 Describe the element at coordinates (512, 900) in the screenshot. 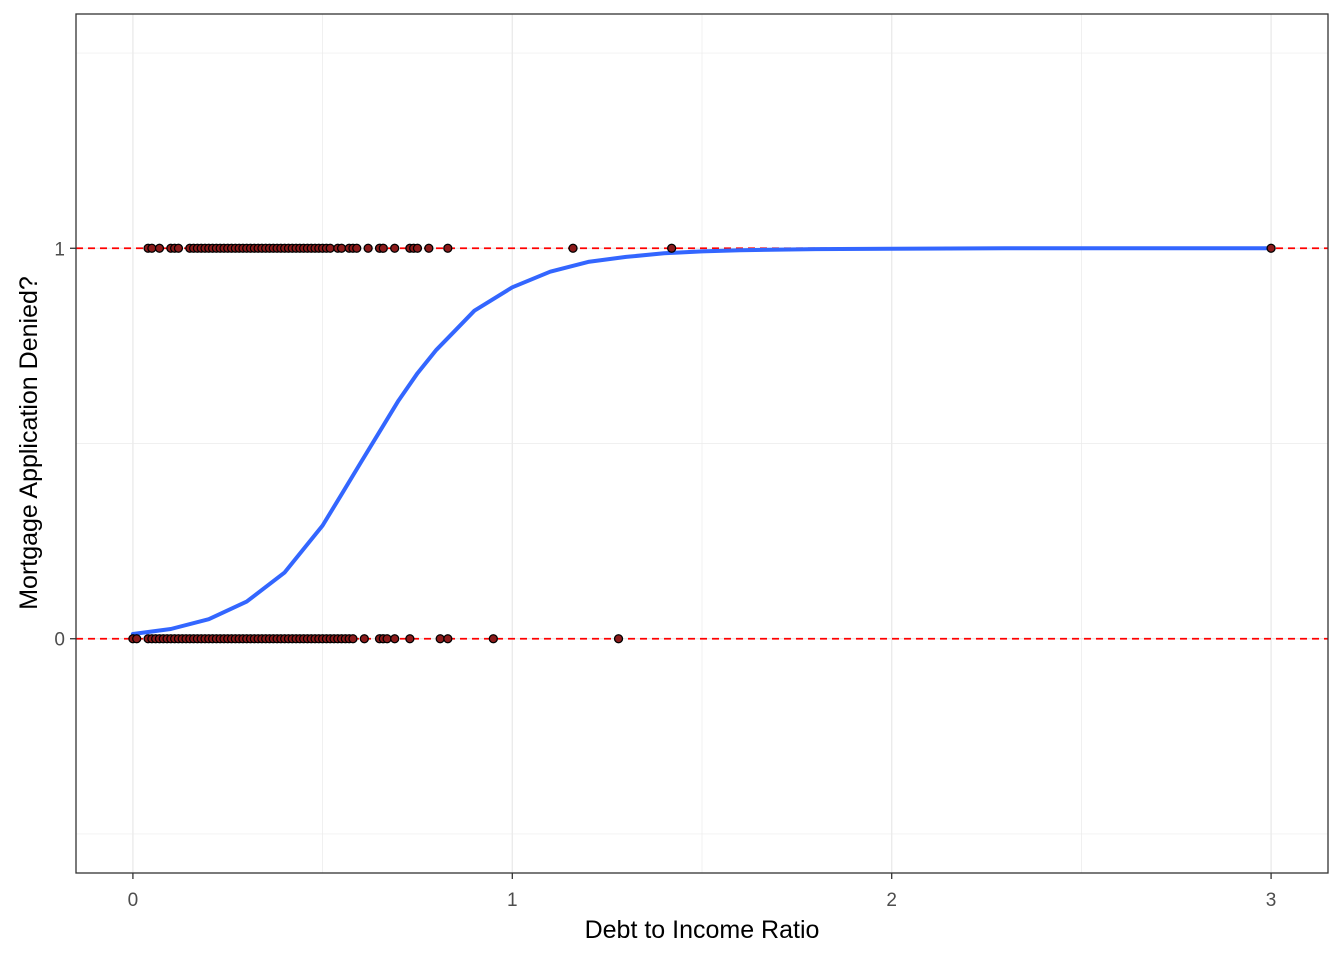

I see `x-tick-label-1: 1` at that location.